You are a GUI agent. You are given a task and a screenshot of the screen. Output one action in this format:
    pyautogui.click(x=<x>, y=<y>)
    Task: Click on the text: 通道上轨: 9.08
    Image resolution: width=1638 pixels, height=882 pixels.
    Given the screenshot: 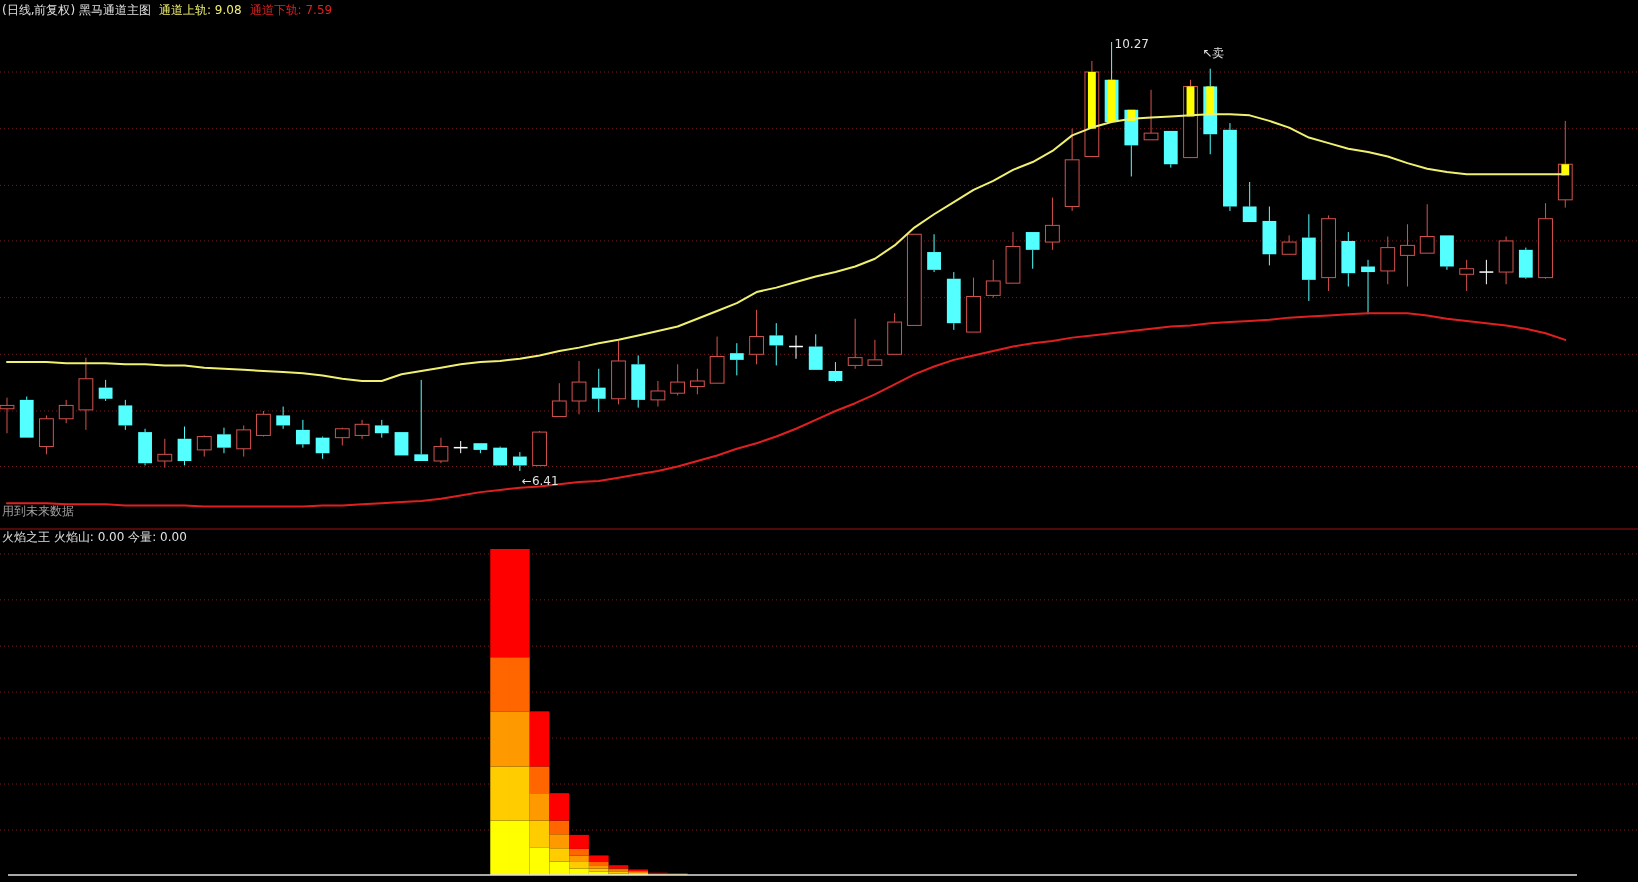 What is the action you would take?
    pyautogui.click(x=200, y=10)
    